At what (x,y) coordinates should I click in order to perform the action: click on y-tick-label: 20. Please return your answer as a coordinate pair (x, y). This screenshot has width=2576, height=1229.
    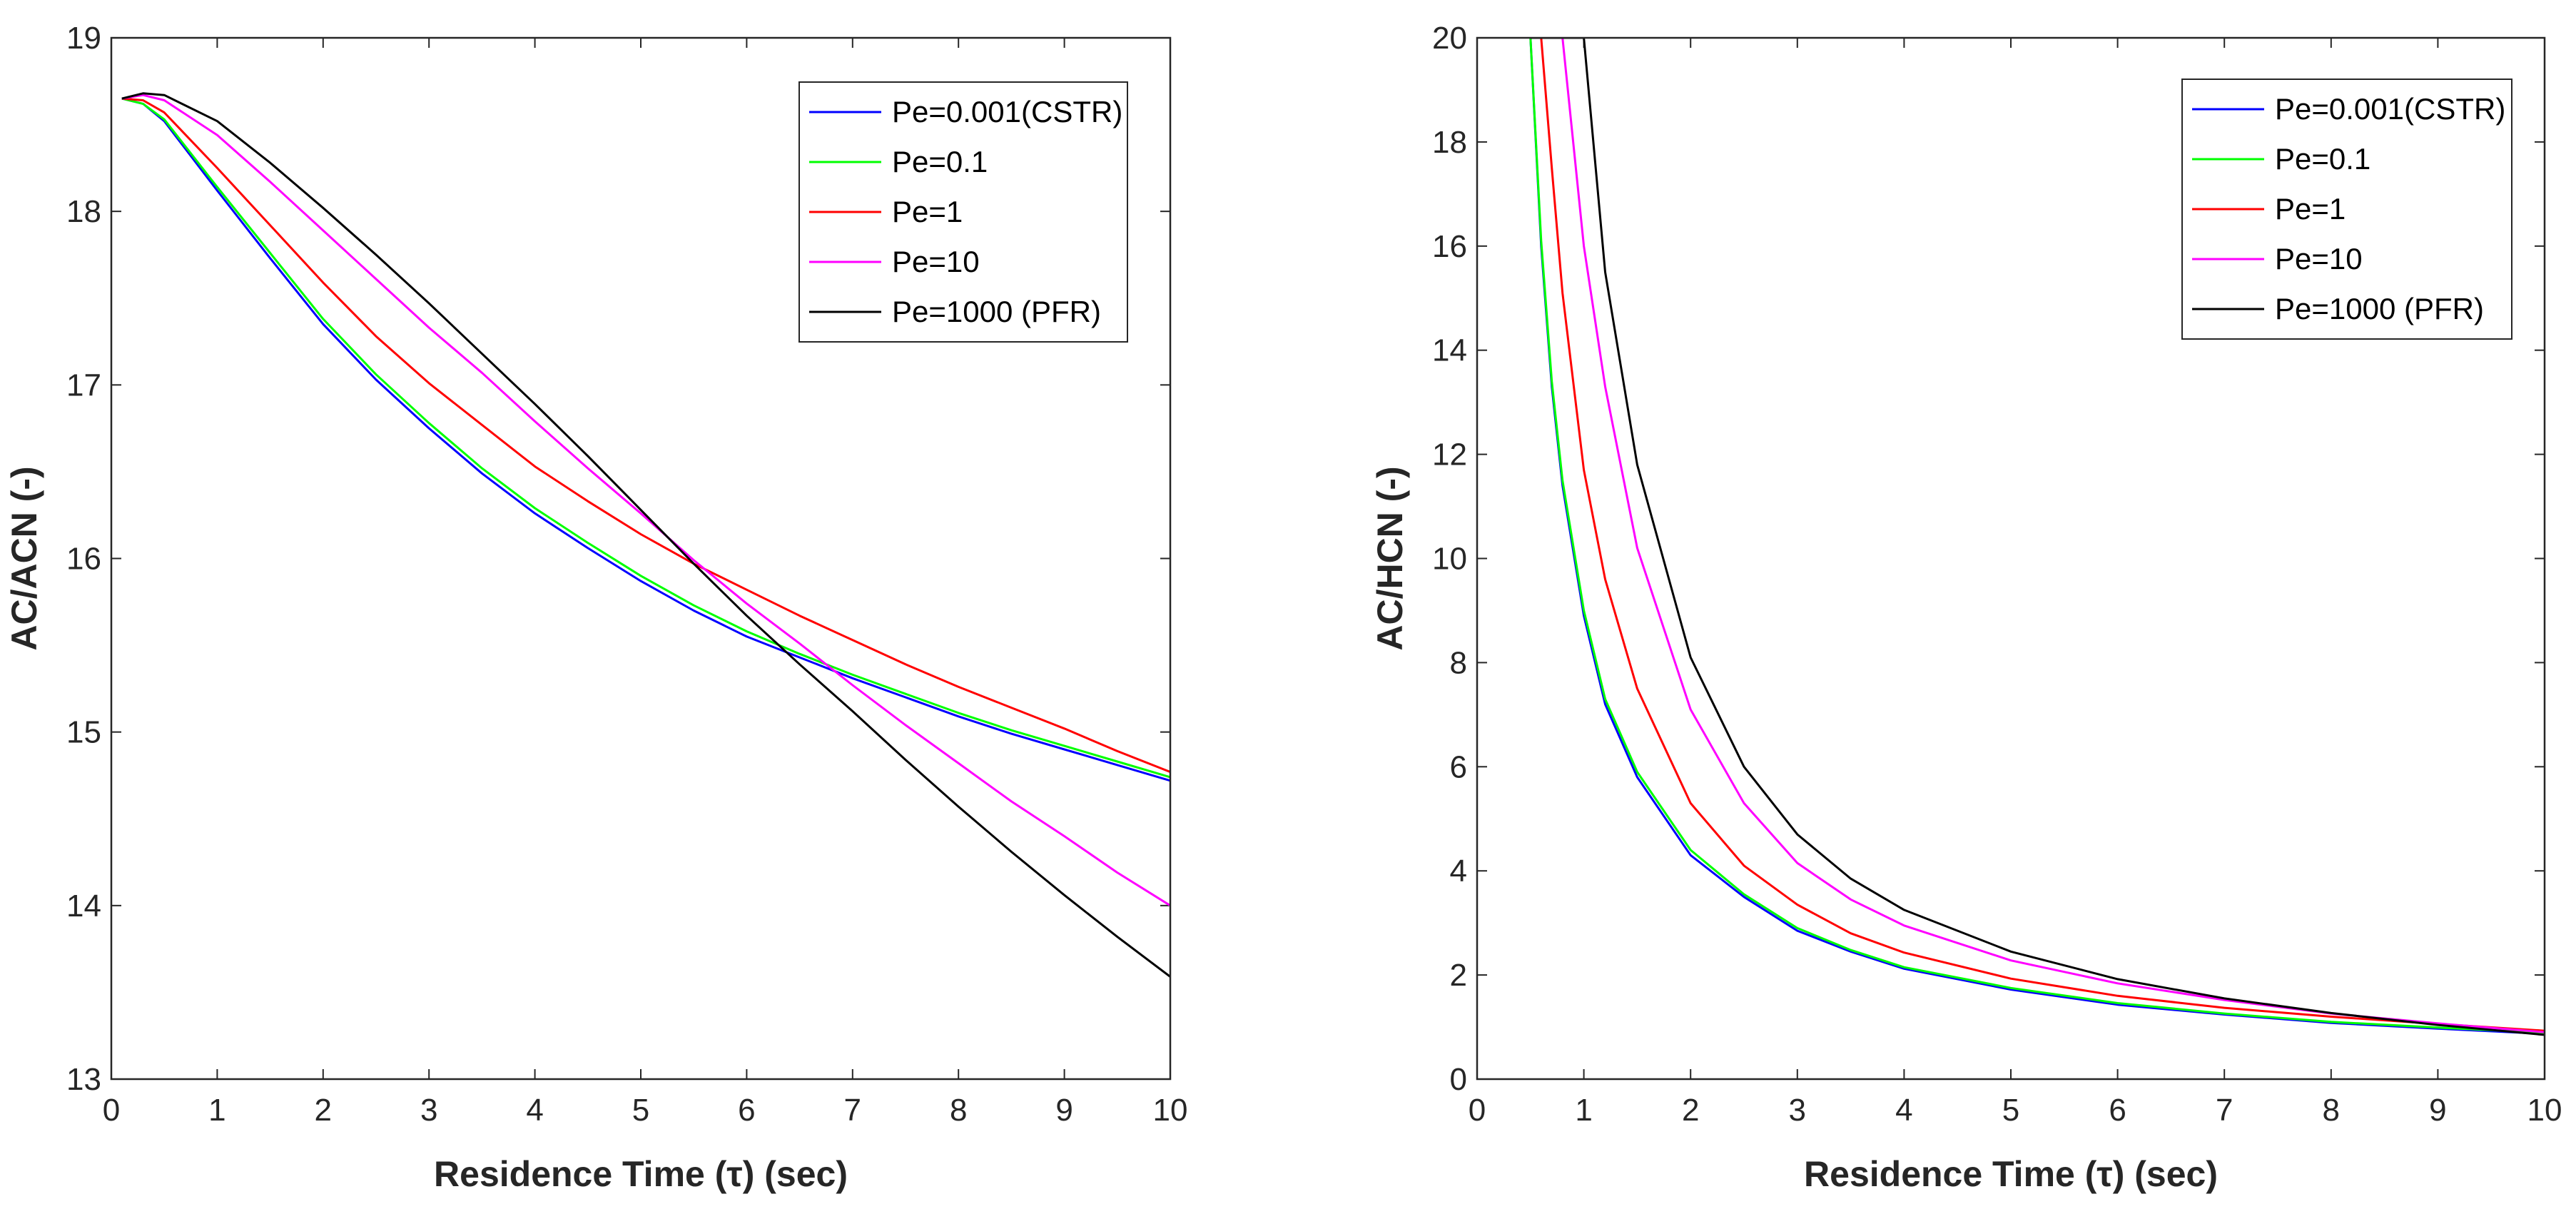
    Looking at the image, I should click on (1449, 38).